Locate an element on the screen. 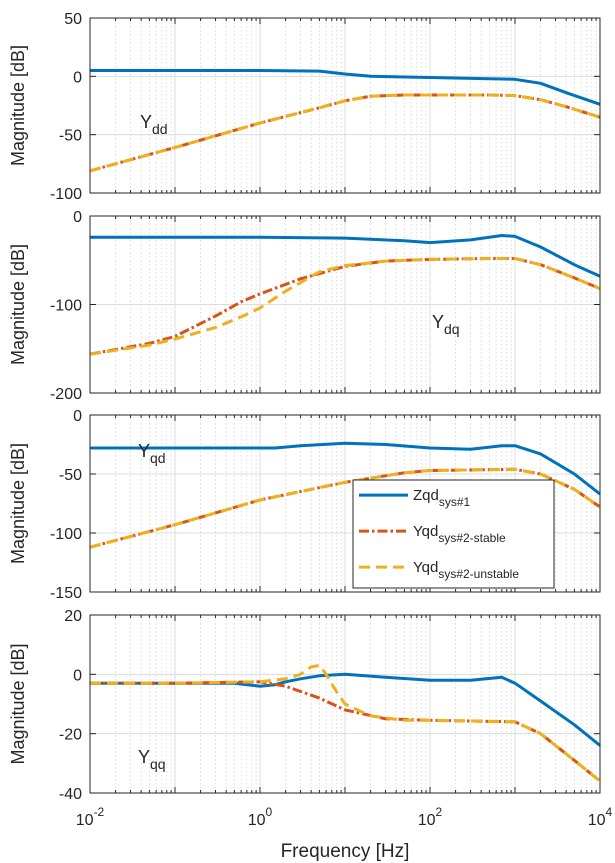 This screenshot has width=615, height=863. y-tick-label: 50 is located at coordinates (73, 19).